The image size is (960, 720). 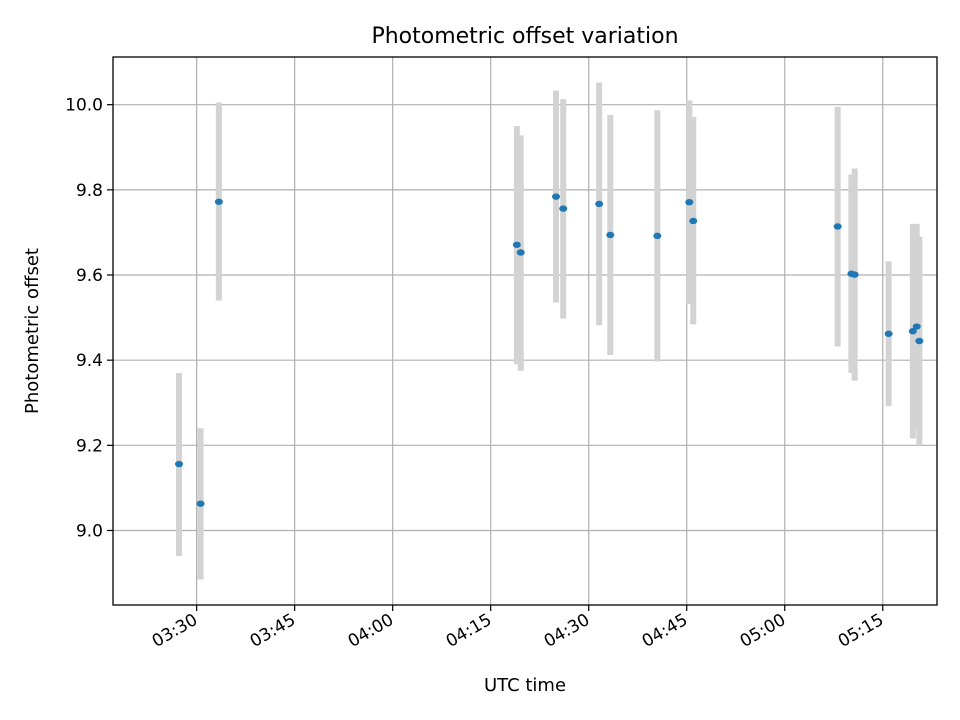 What do you see at coordinates (525, 685) in the screenshot?
I see `x-axis-label: UTC time` at bounding box center [525, 685].